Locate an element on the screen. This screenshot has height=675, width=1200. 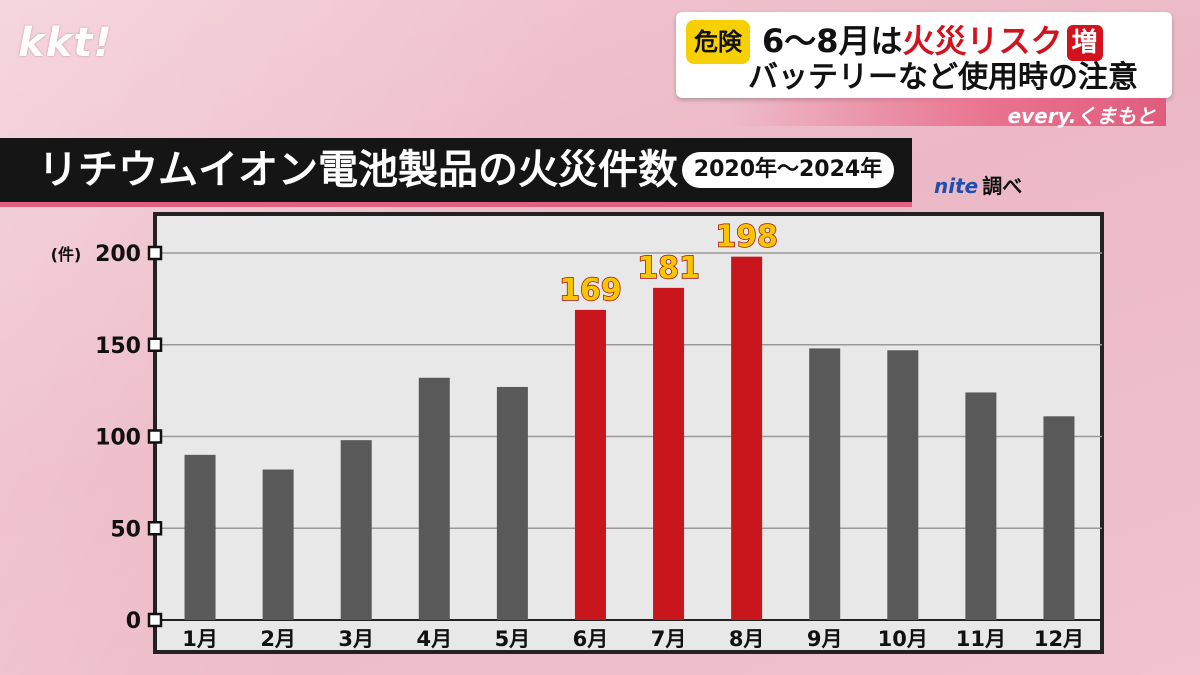
danger-badge: 危険 is located at coordinates (718, 42).